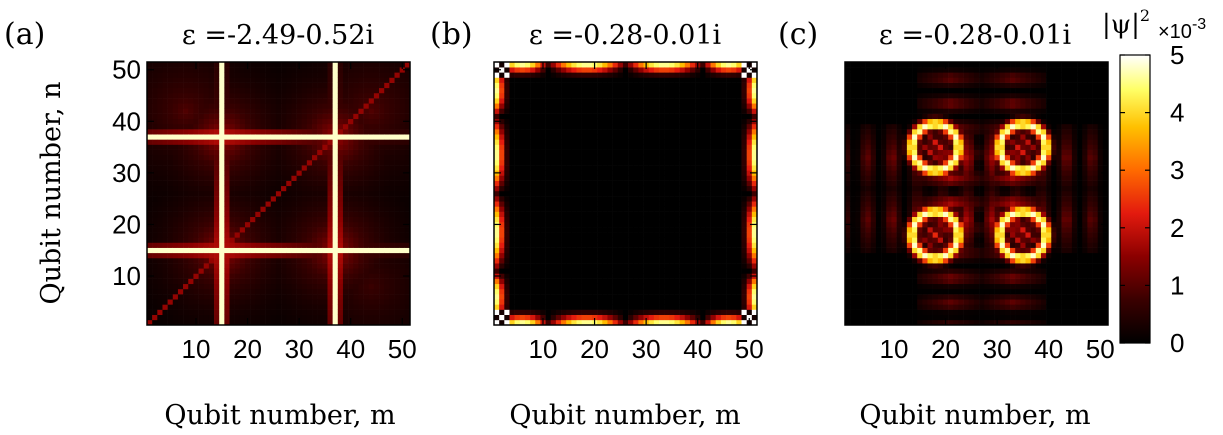 The height and width of the screenshot is (435, 1223). Describe the element at coordinates (24, 34) in the screenshot. I see `panel-label-a: (a)` at that location.